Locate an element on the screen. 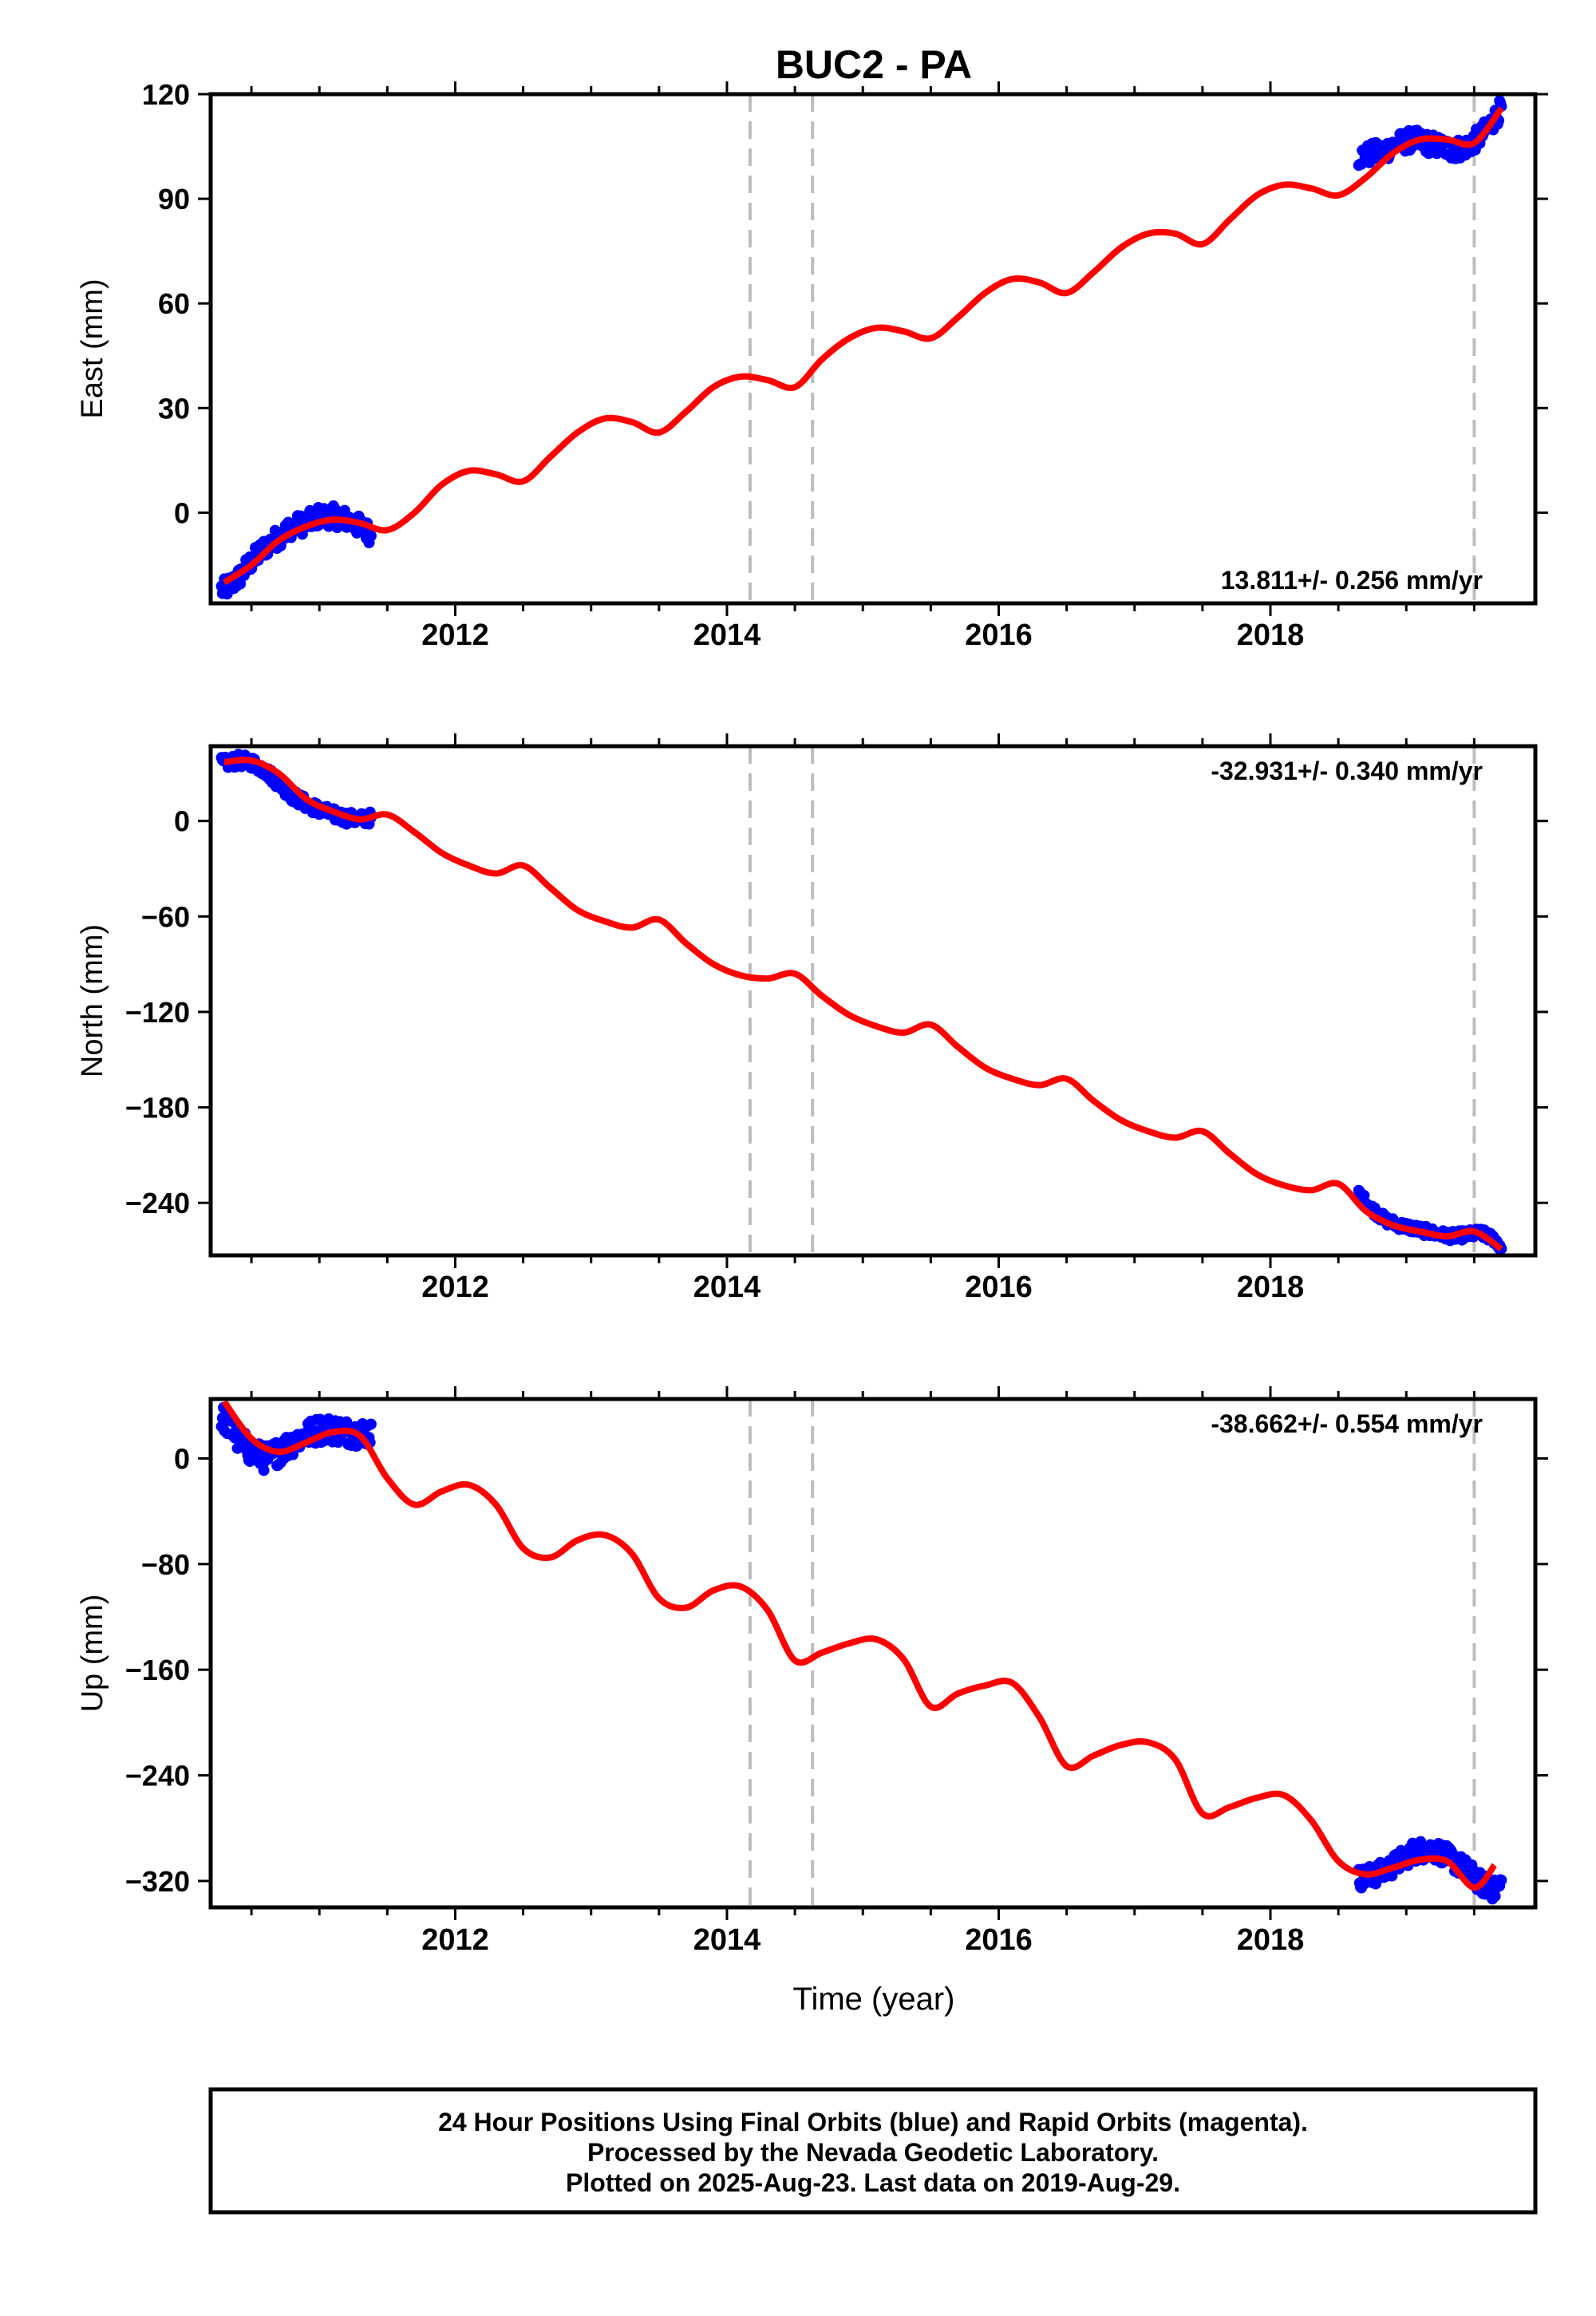 The width and height of the screenshot is (1596, 2316). east-y-tick-label: 120 is located at coordinates (166, 94).